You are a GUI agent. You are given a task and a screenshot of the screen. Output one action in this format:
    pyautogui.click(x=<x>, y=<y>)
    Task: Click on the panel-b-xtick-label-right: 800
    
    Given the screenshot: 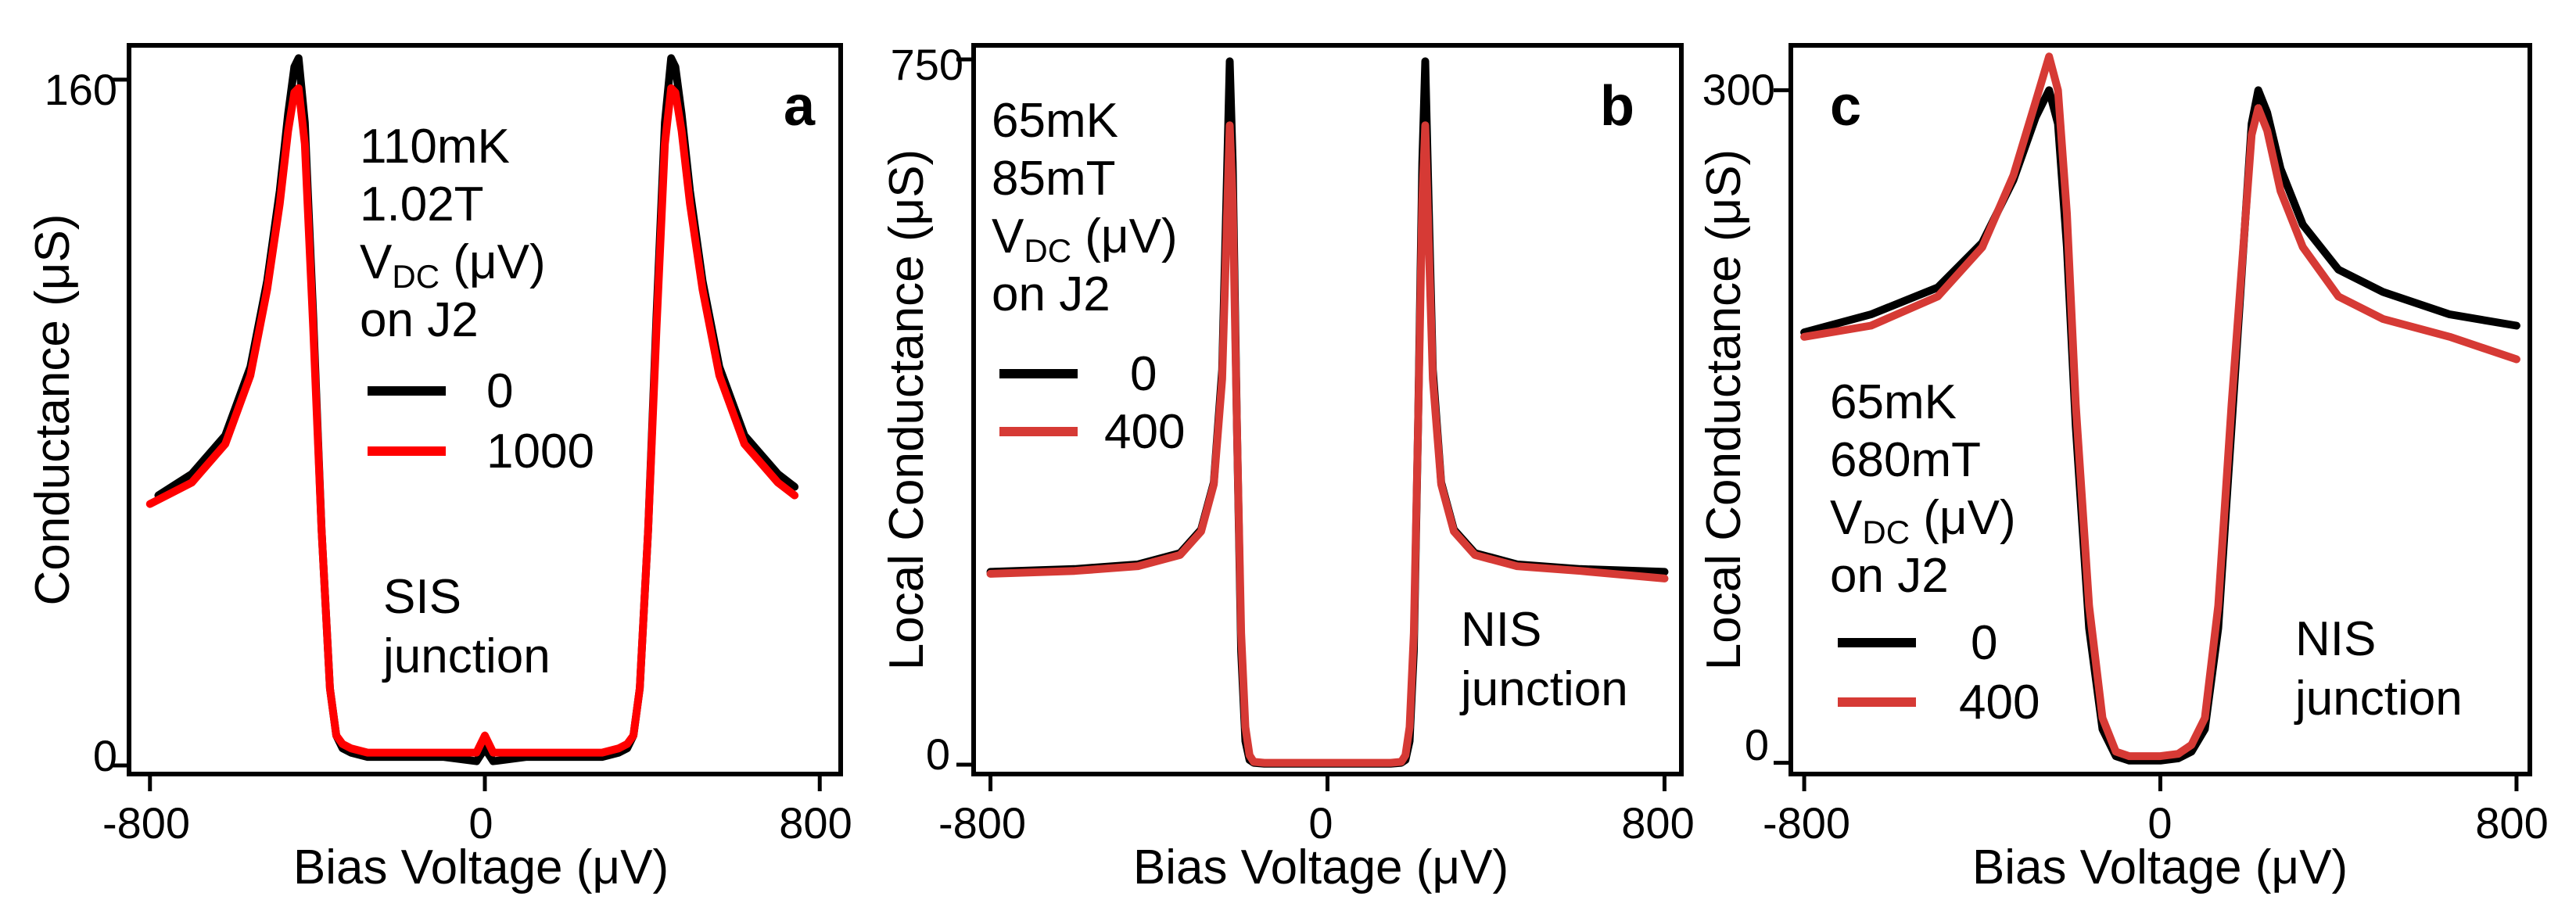 What is the action you would take?
    pyautogui.click(x=1657, y=823)
    